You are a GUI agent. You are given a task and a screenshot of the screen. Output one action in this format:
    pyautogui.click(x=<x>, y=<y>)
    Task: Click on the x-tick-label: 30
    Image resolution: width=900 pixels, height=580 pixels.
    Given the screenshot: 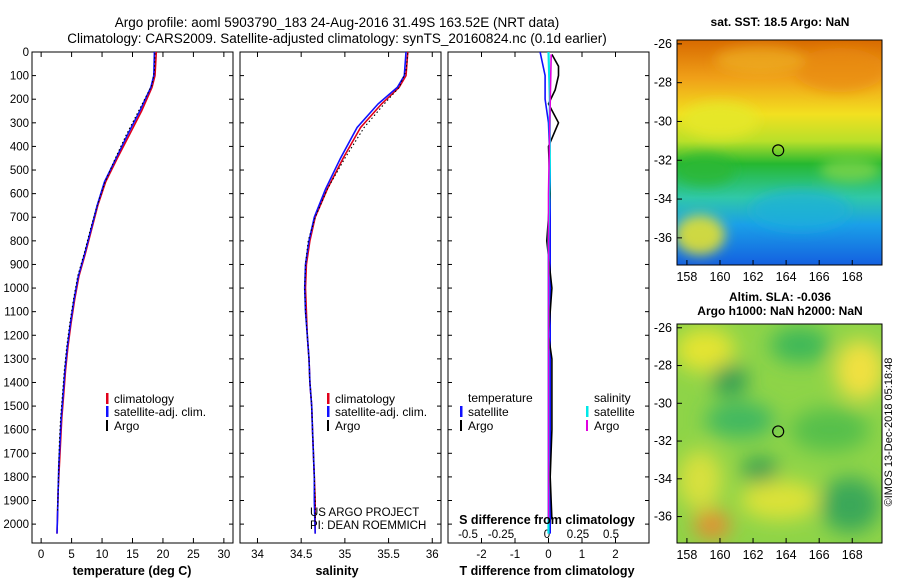 What is the action you would take?
    pyautogui.click(x=223, y=555)
    